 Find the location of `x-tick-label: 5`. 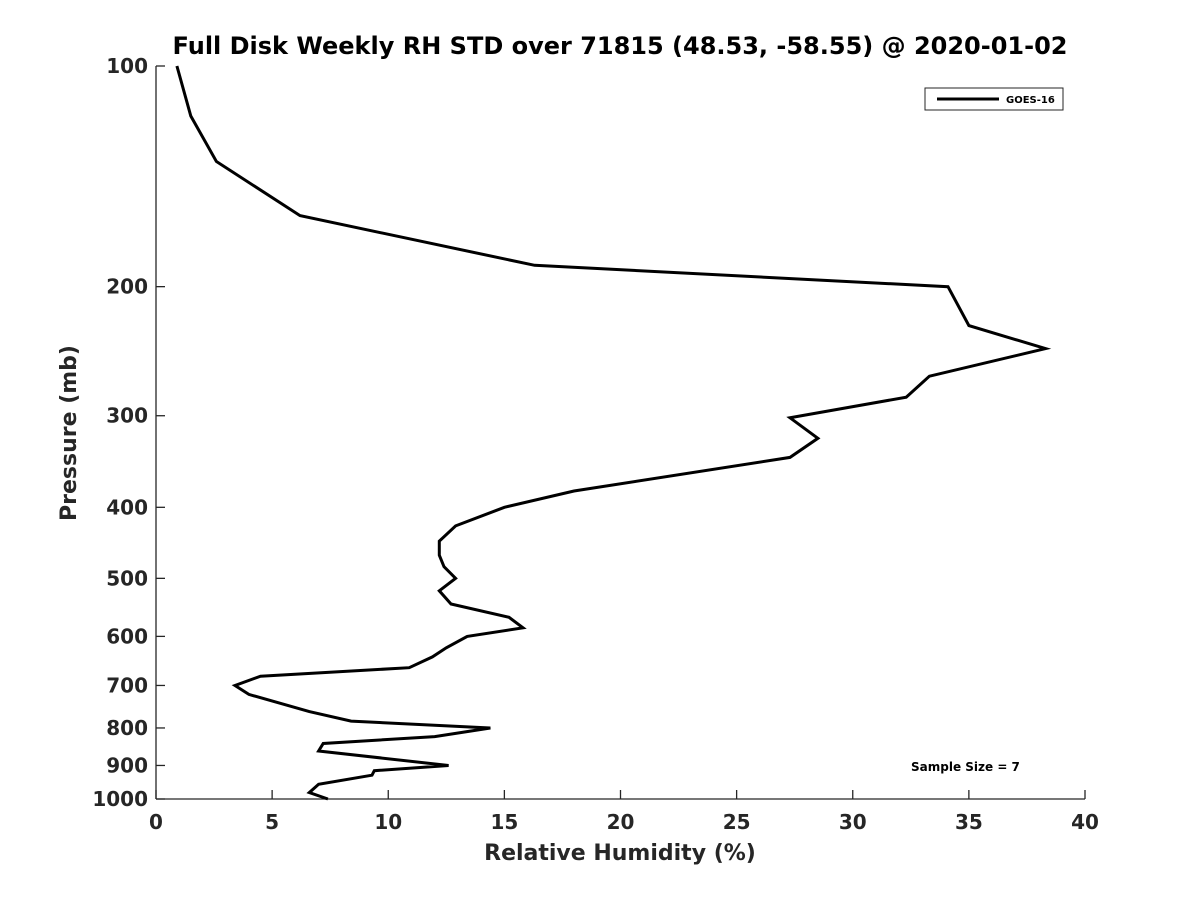

x-tick-label: 5 is located at coordinates (272, 822).